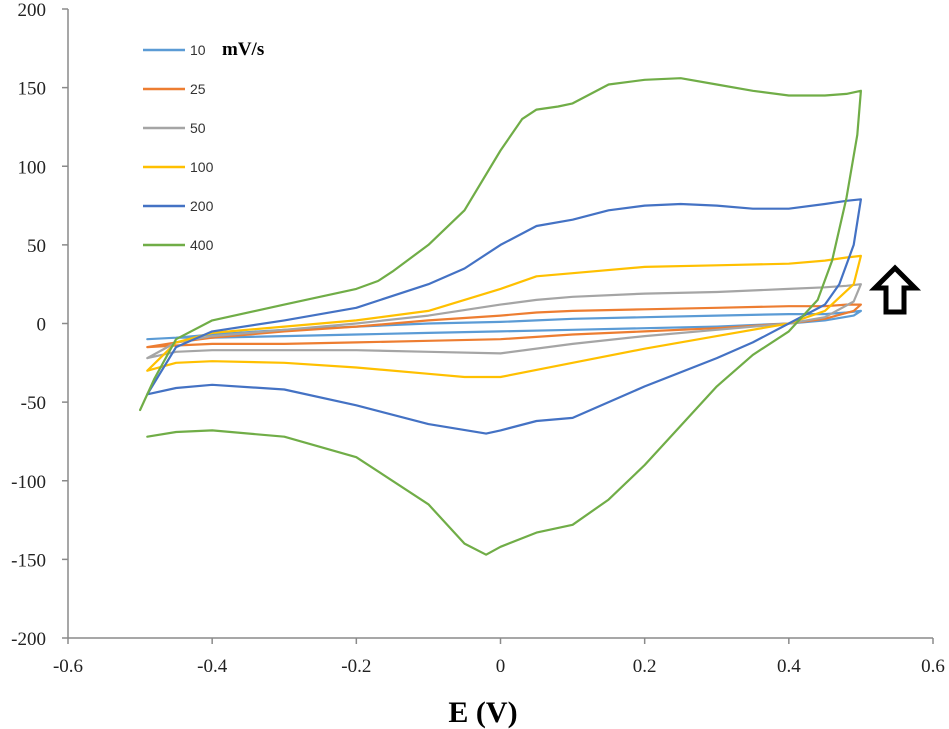 The height and width of the screenshot is (729, 949). I want to click on y-tick-label: 0, so click(42, 325).